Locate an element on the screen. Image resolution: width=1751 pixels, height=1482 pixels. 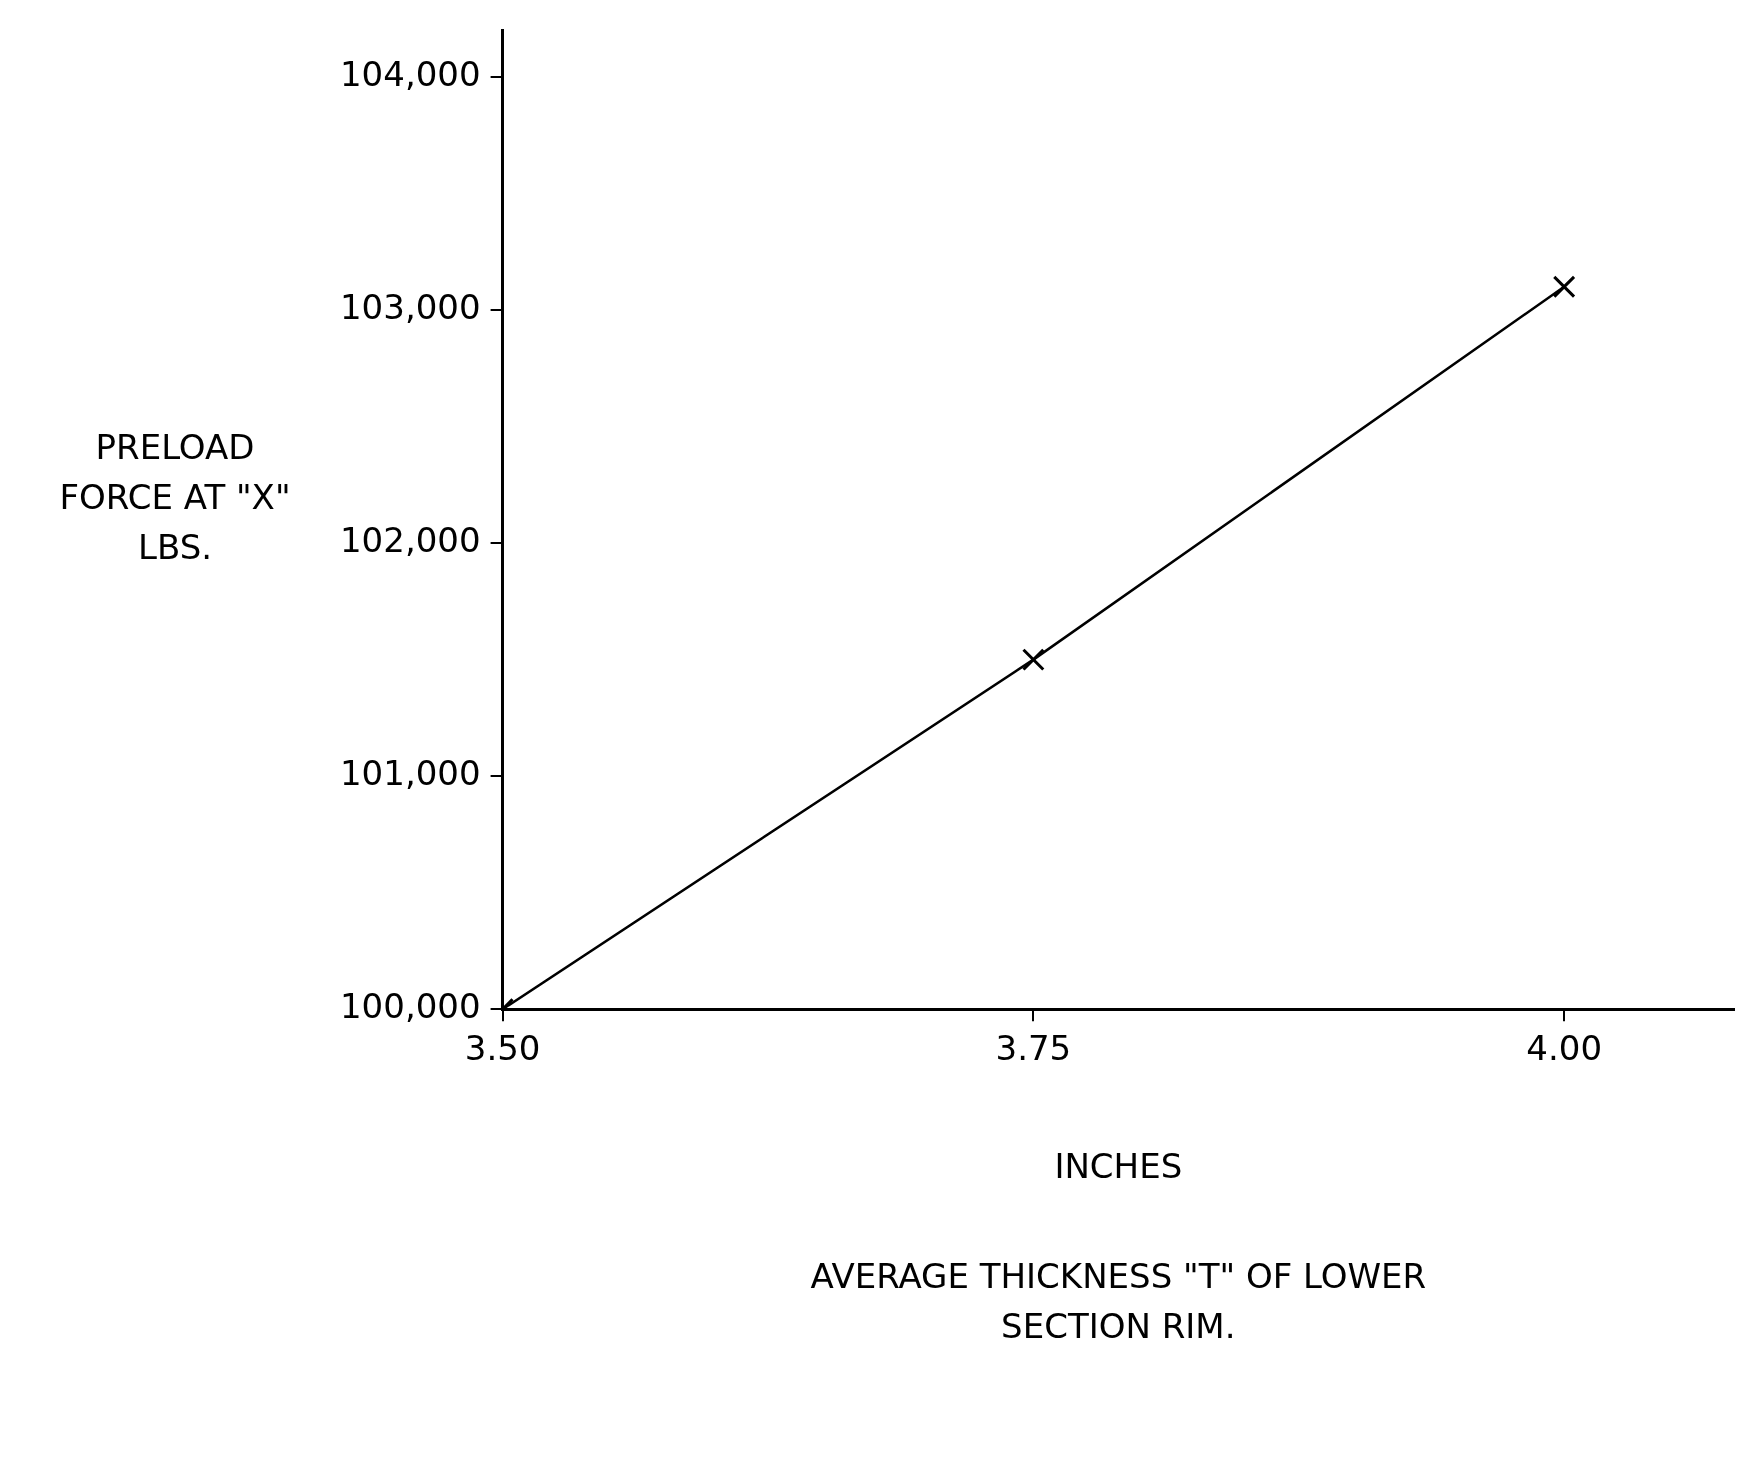
y-tick-label: 101,000 is located at coordinates (410, 772).